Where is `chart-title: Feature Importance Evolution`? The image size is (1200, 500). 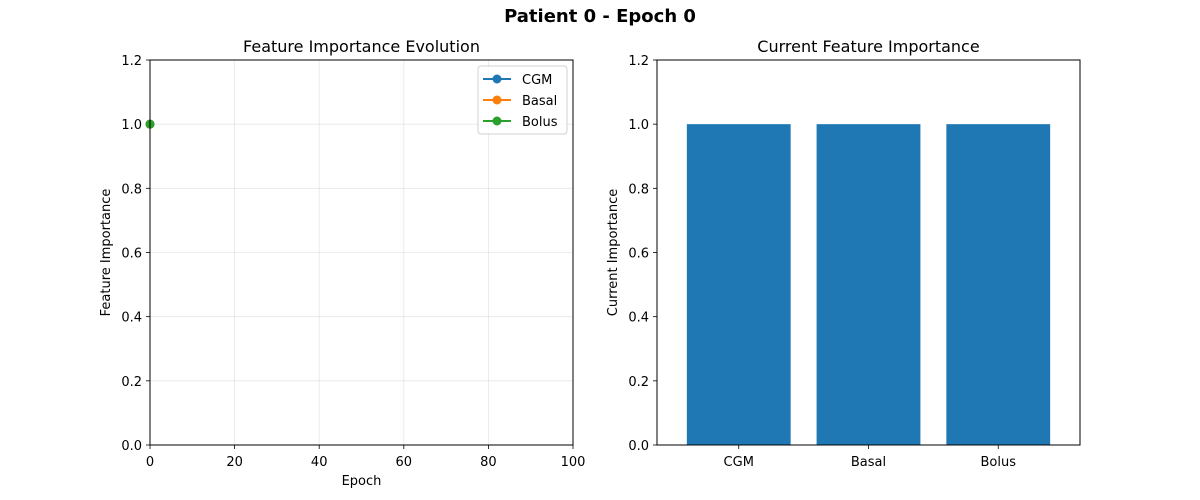
chart-title: Feature Importance Evolution is located at coordinates (361, 46).